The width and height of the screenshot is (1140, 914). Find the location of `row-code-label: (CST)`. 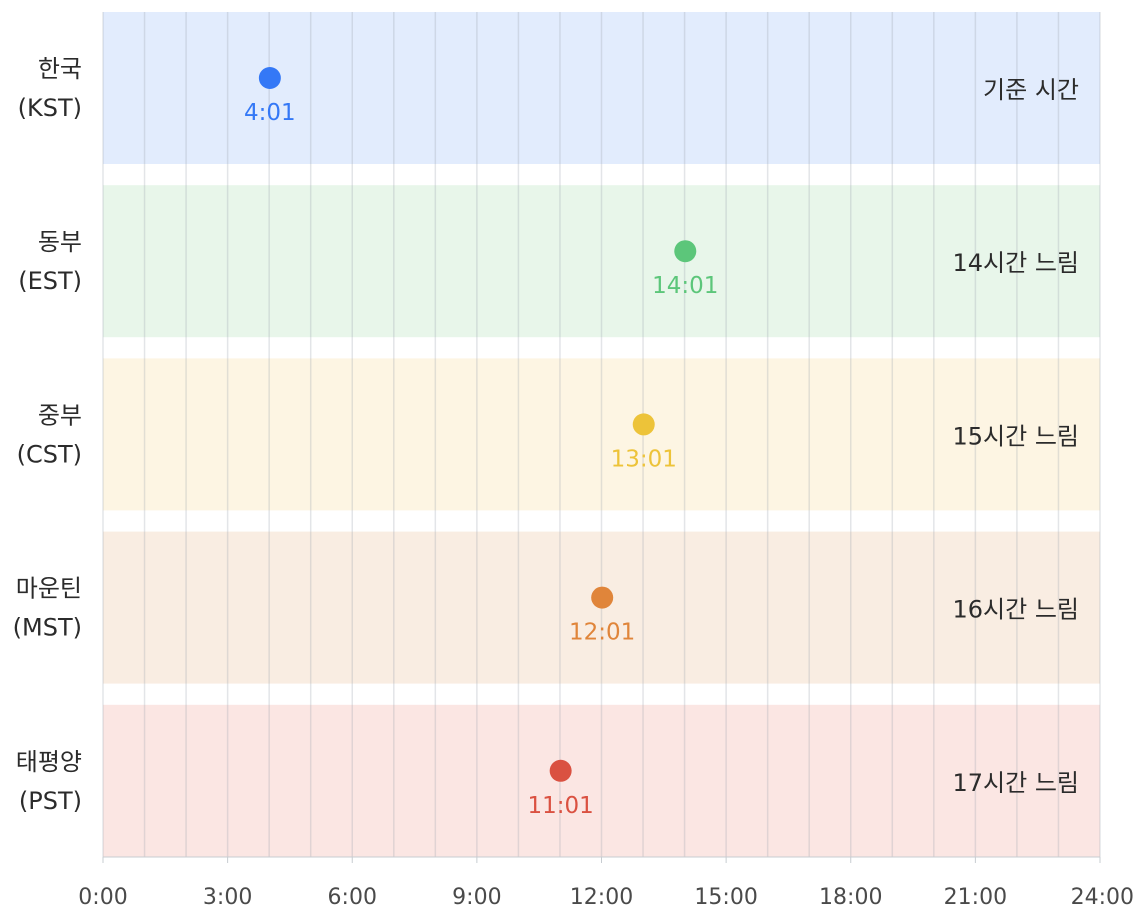

row-code-label: (CST) is located at coordinates (49, 454).